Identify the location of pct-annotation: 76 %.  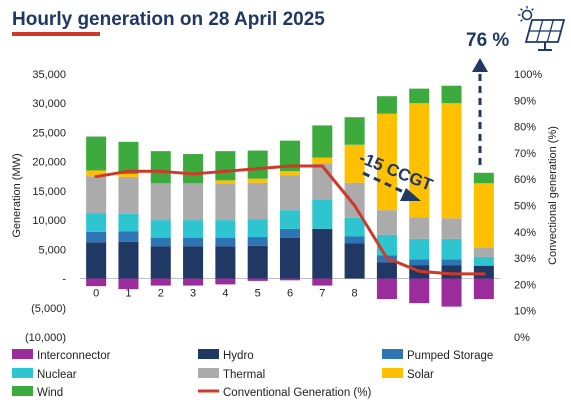
(487, 40).